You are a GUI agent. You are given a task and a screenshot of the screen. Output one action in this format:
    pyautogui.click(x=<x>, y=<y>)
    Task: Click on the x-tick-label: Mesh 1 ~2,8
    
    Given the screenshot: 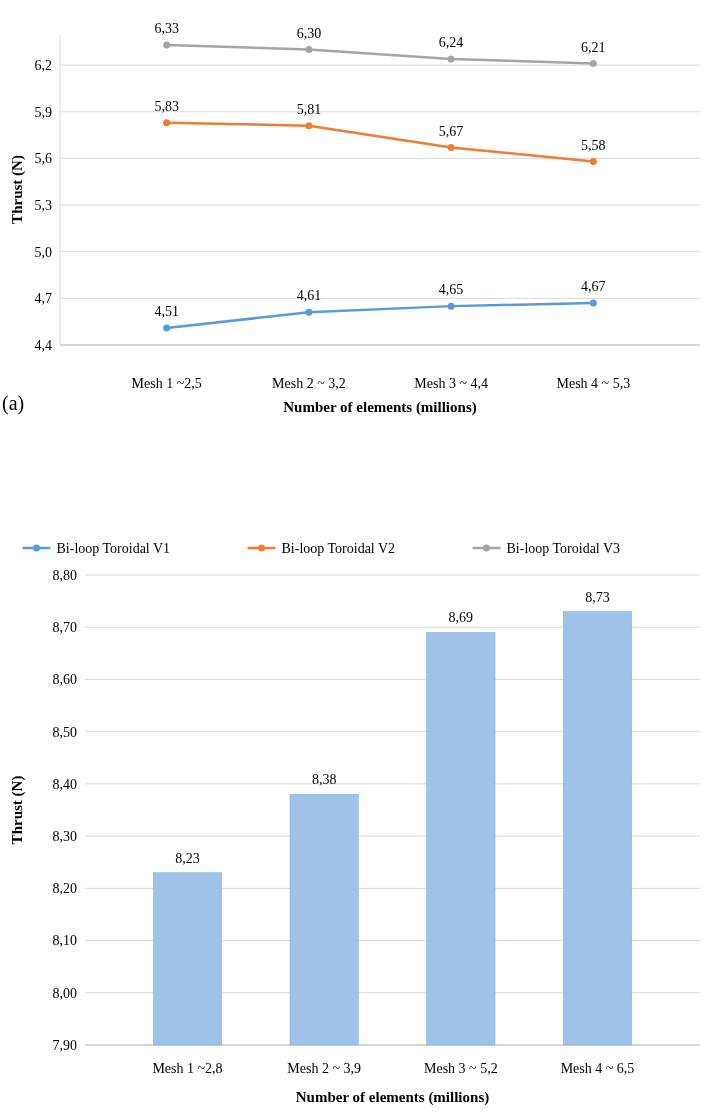 What is the action you would take?
    pyautogui.click(x=187, y=1068)
    